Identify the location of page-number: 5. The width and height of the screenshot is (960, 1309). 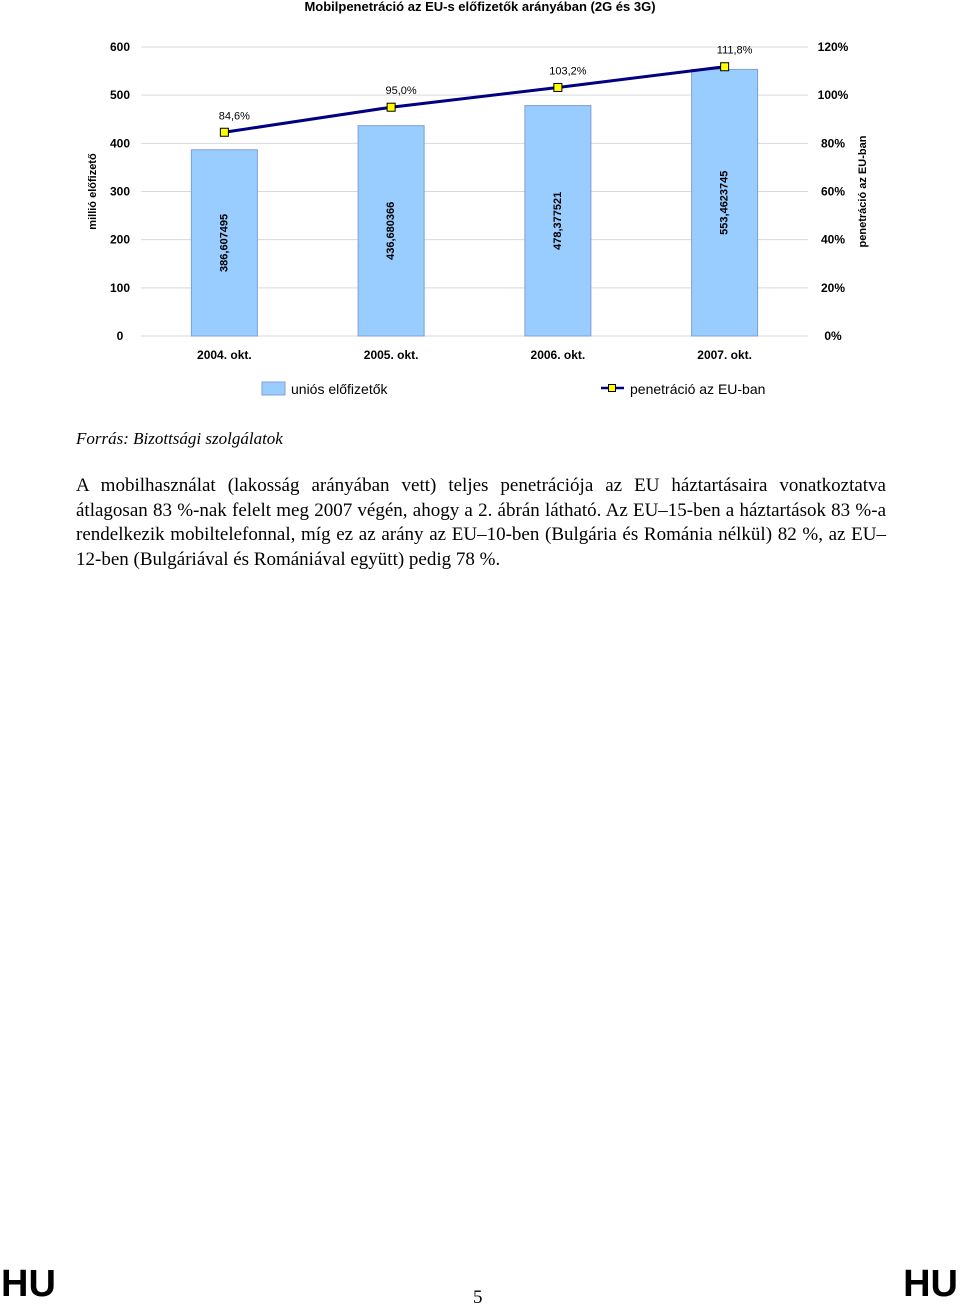
(478, 1297).